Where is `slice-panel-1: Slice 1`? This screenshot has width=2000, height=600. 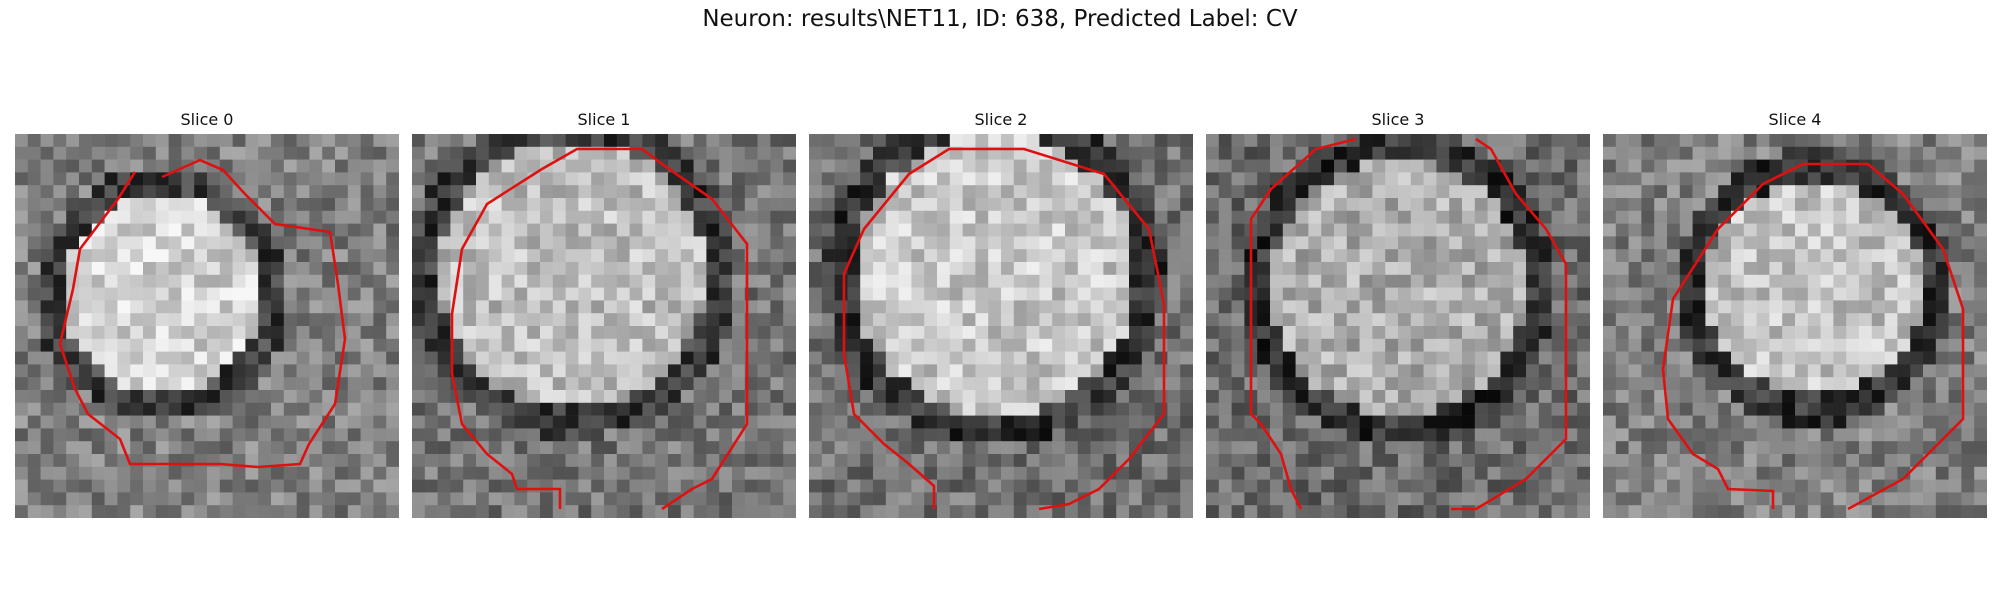 slice-panel-1: Slice 1 is located at coordinates (604, 313).